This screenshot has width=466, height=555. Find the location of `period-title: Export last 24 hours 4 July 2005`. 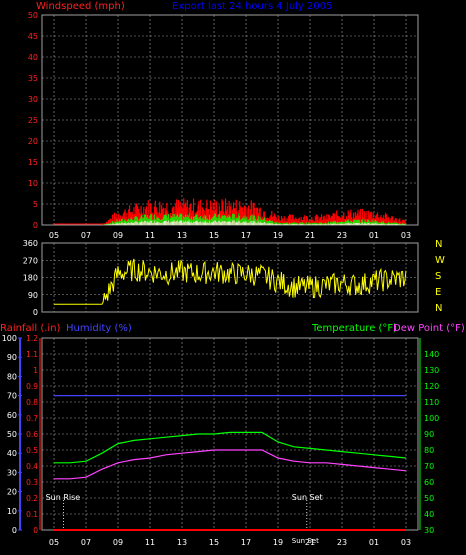

period-title: Export last 24 hours 4 July 2005 is located at coordinates (252, 6).